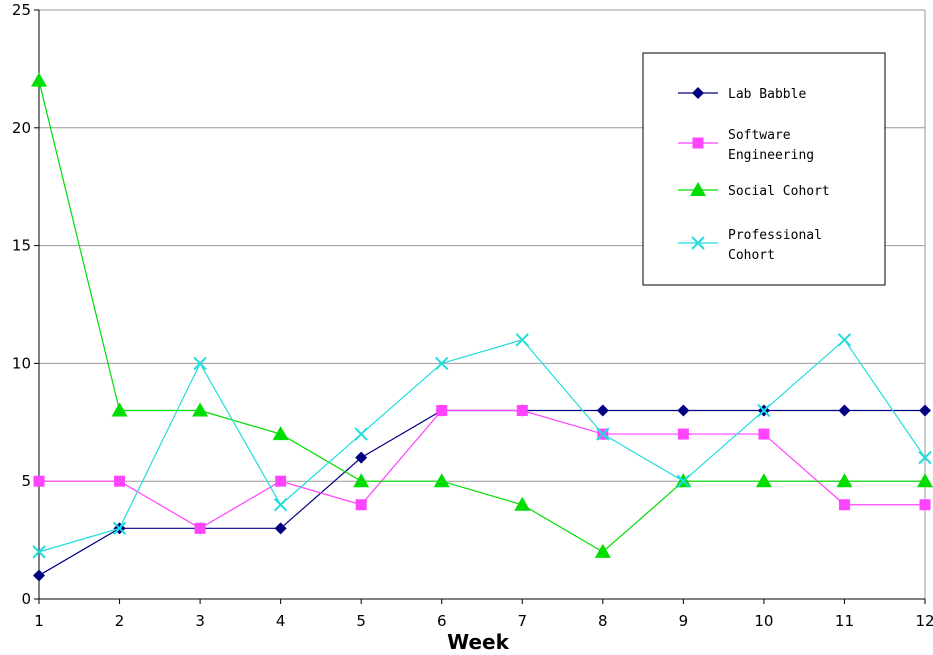 Image resolution: width=933 pixels, height=655 pixels. Describe the element at coordinates (746, 145) in the screenshot. I see `legend-entry: Software Engineering` at that location.